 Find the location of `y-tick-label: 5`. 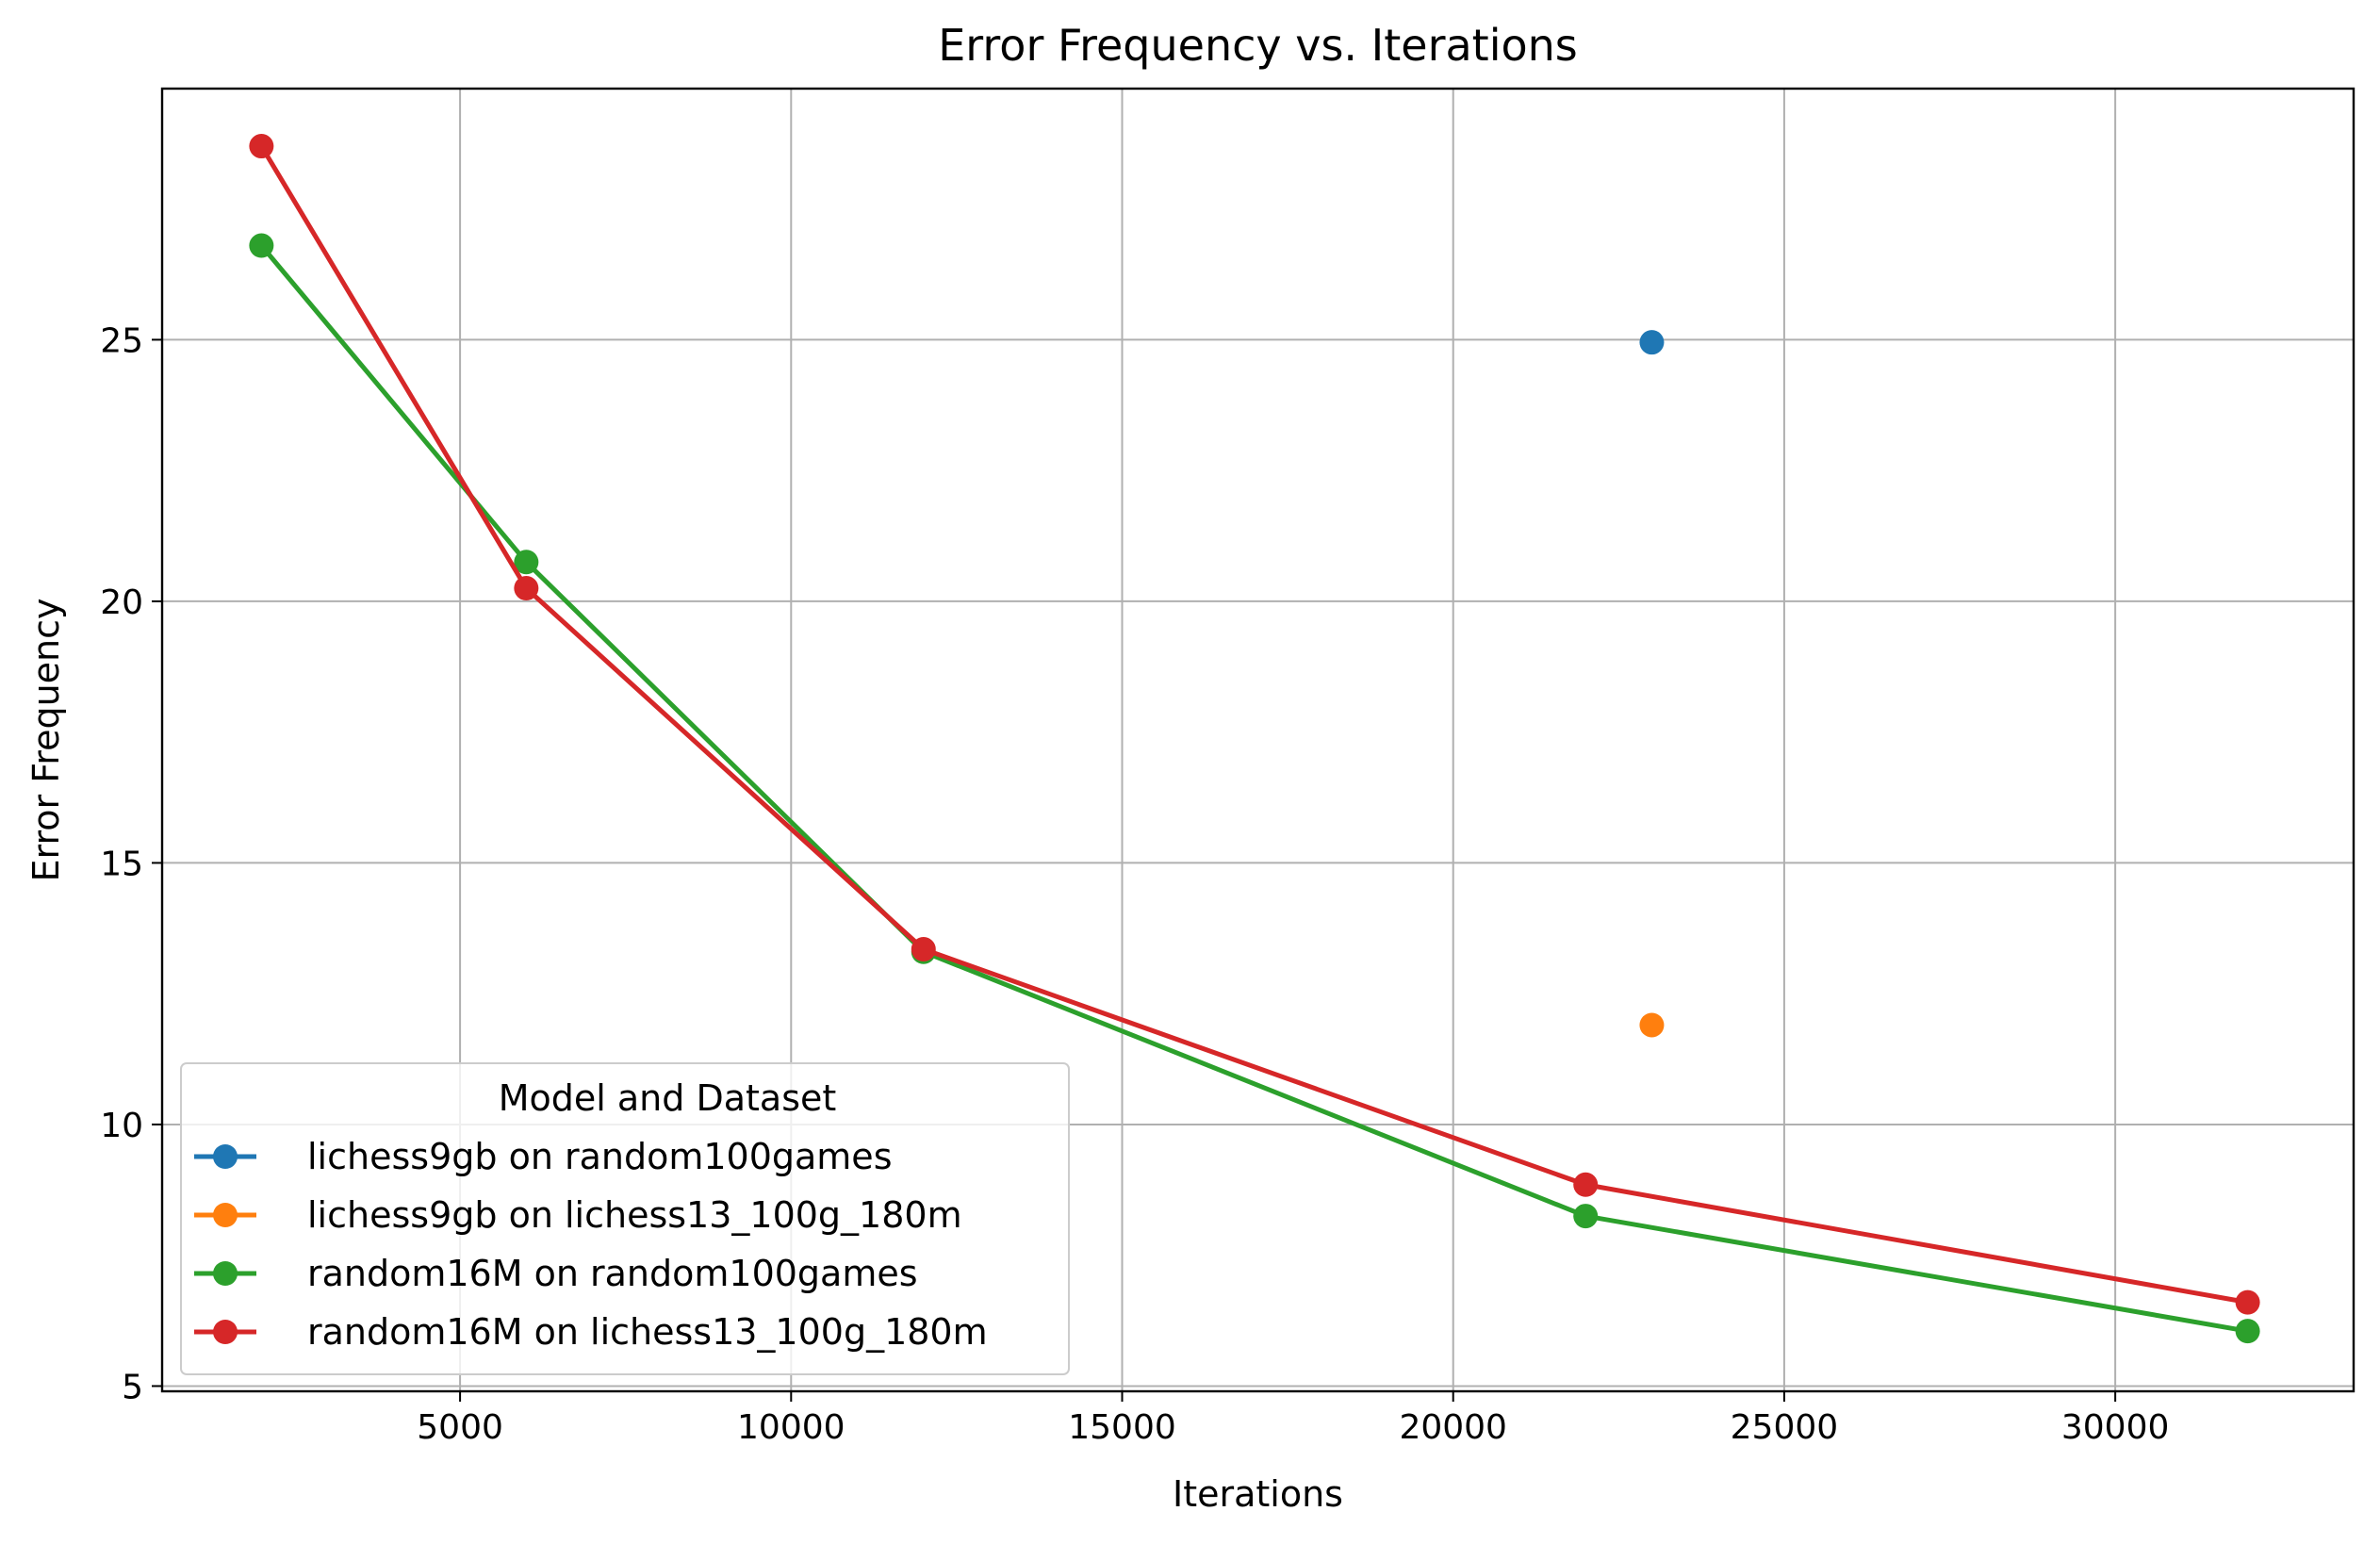

y-tick-label: 5 is located at coordinates (132, 1387).